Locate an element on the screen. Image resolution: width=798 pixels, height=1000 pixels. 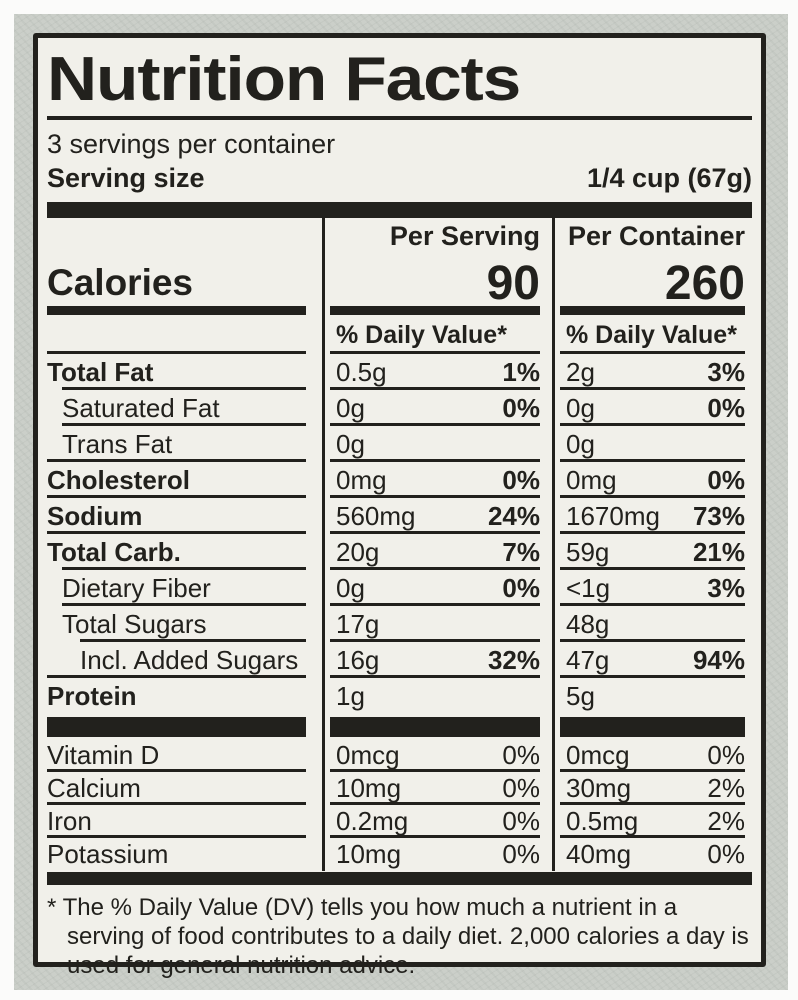
per-container-value-cell: 1670mg 73% is located at coordinates (652, 516).